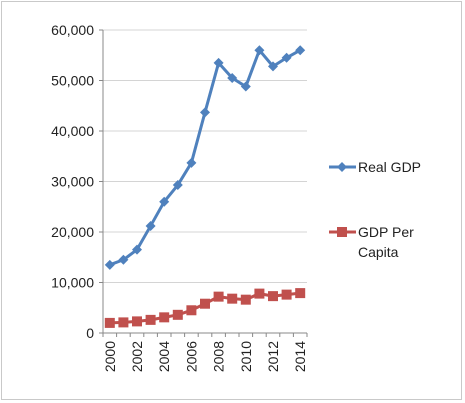 The height and width of the screenshot is (403, 465). What do you see at coordinates (137, 356) in the screenshot?
I see `x-tick-label: 2002` at bounding box center [137, 356].